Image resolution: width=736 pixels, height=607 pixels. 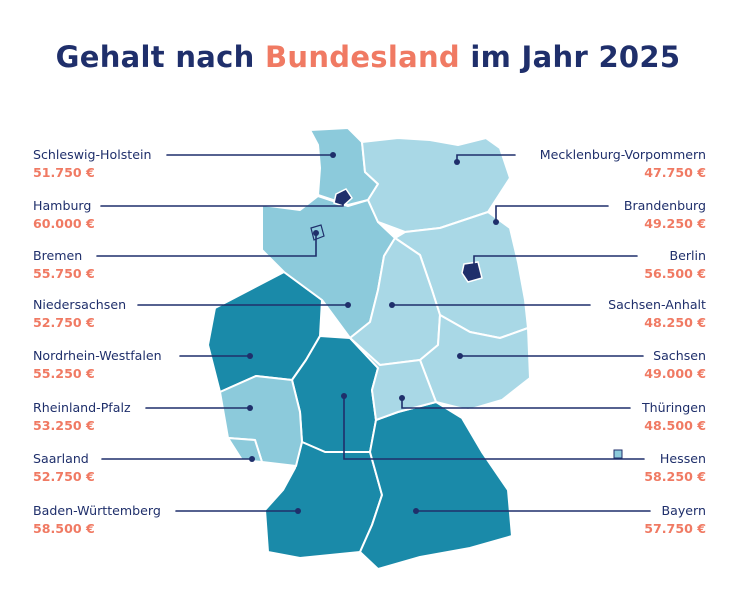 I want to click on dot-schleswig-holstein, so click(x=333, y=155).